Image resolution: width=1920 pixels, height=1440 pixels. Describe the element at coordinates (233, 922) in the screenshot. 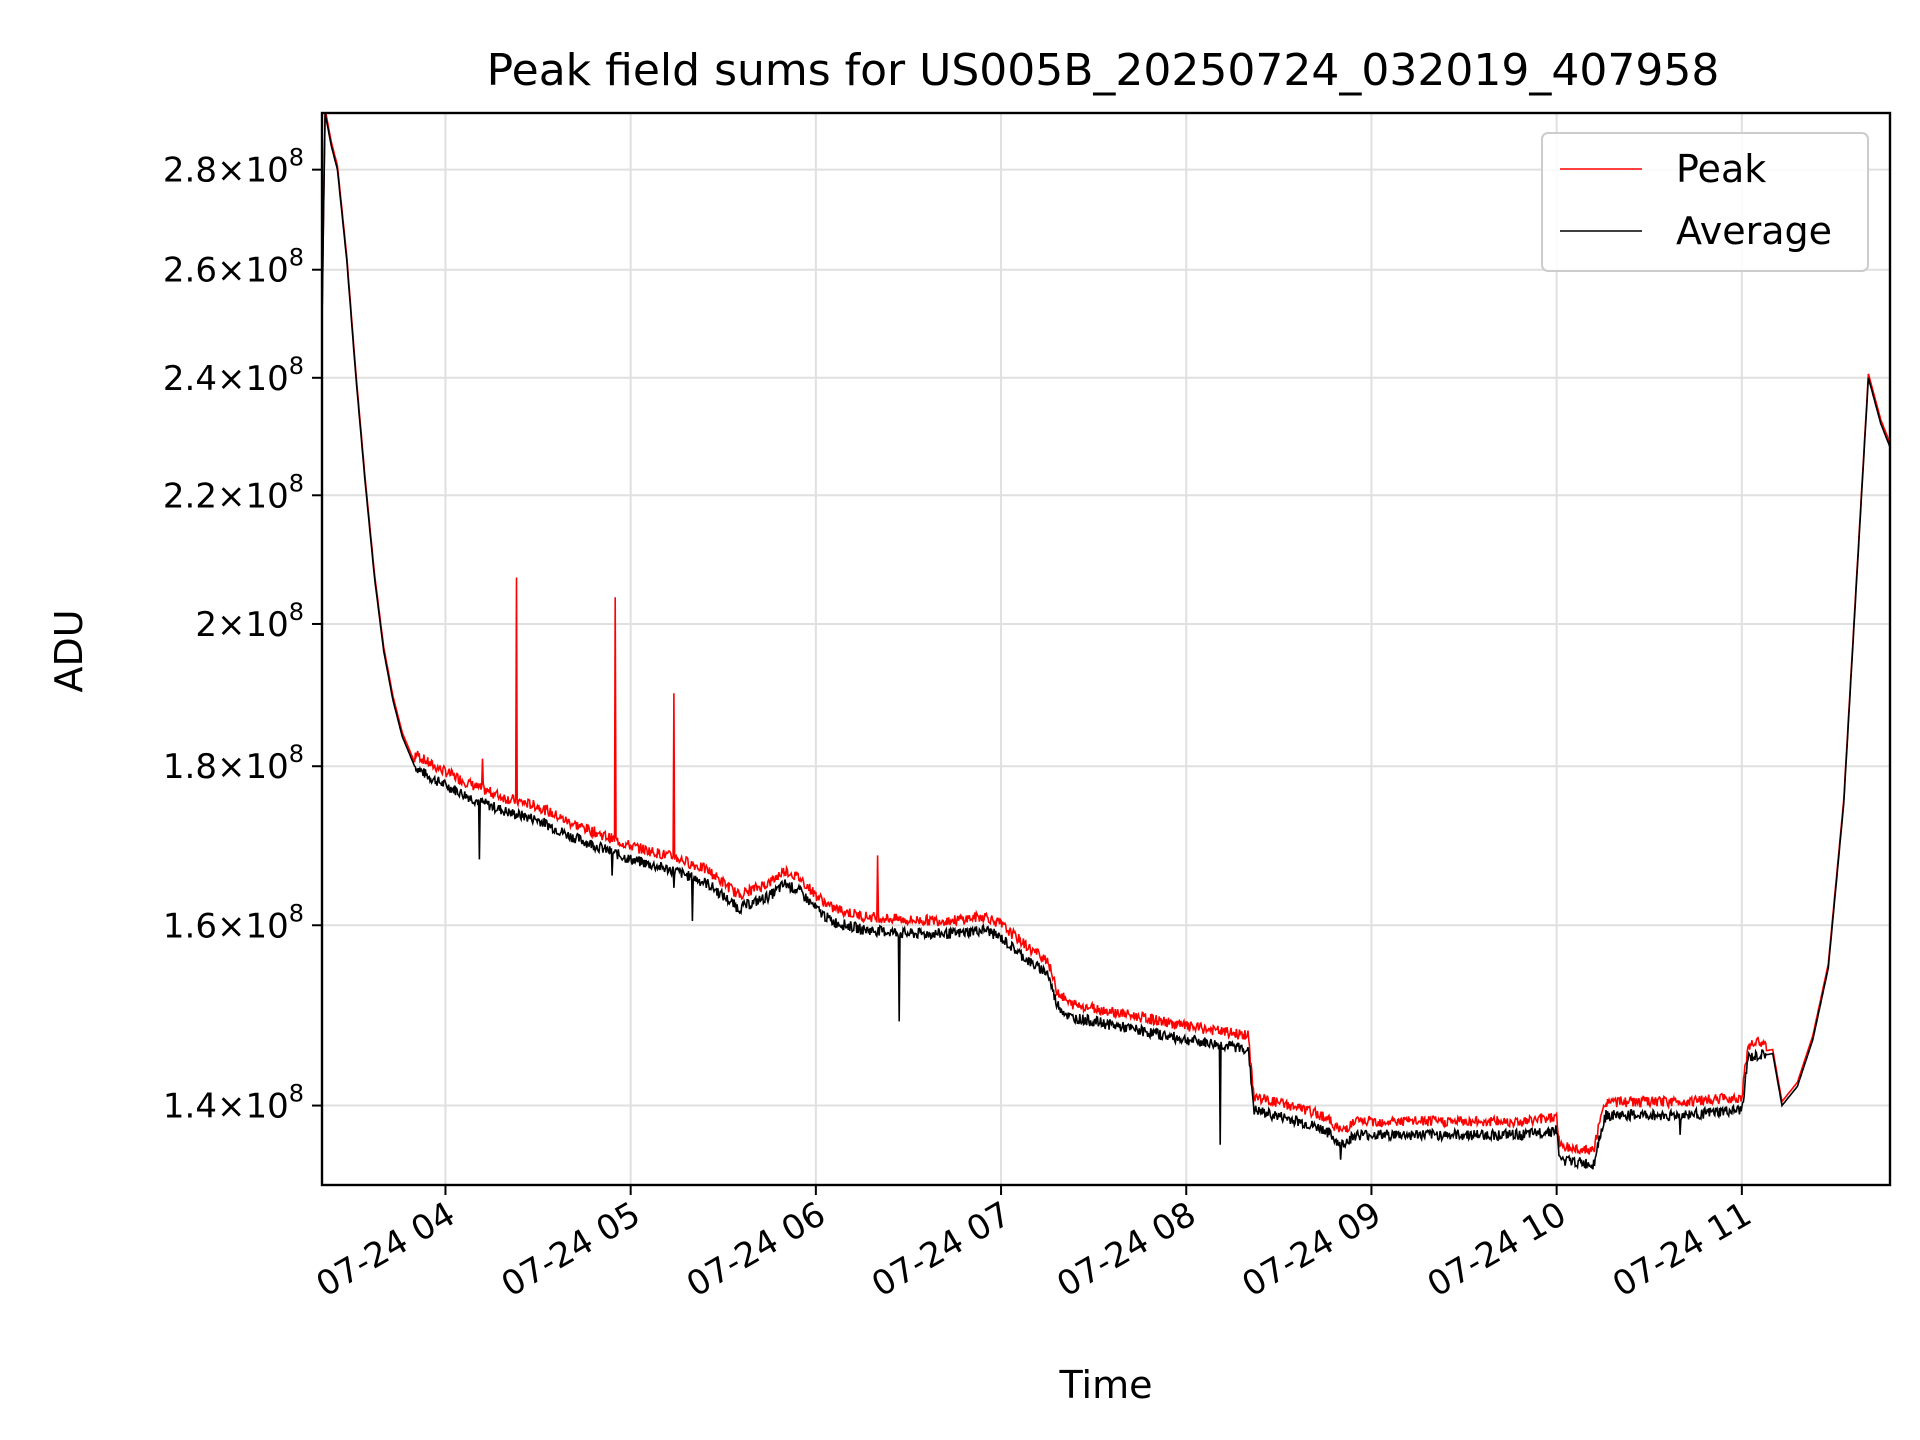

I see `y-tick-label: 1.6×108` at that location.